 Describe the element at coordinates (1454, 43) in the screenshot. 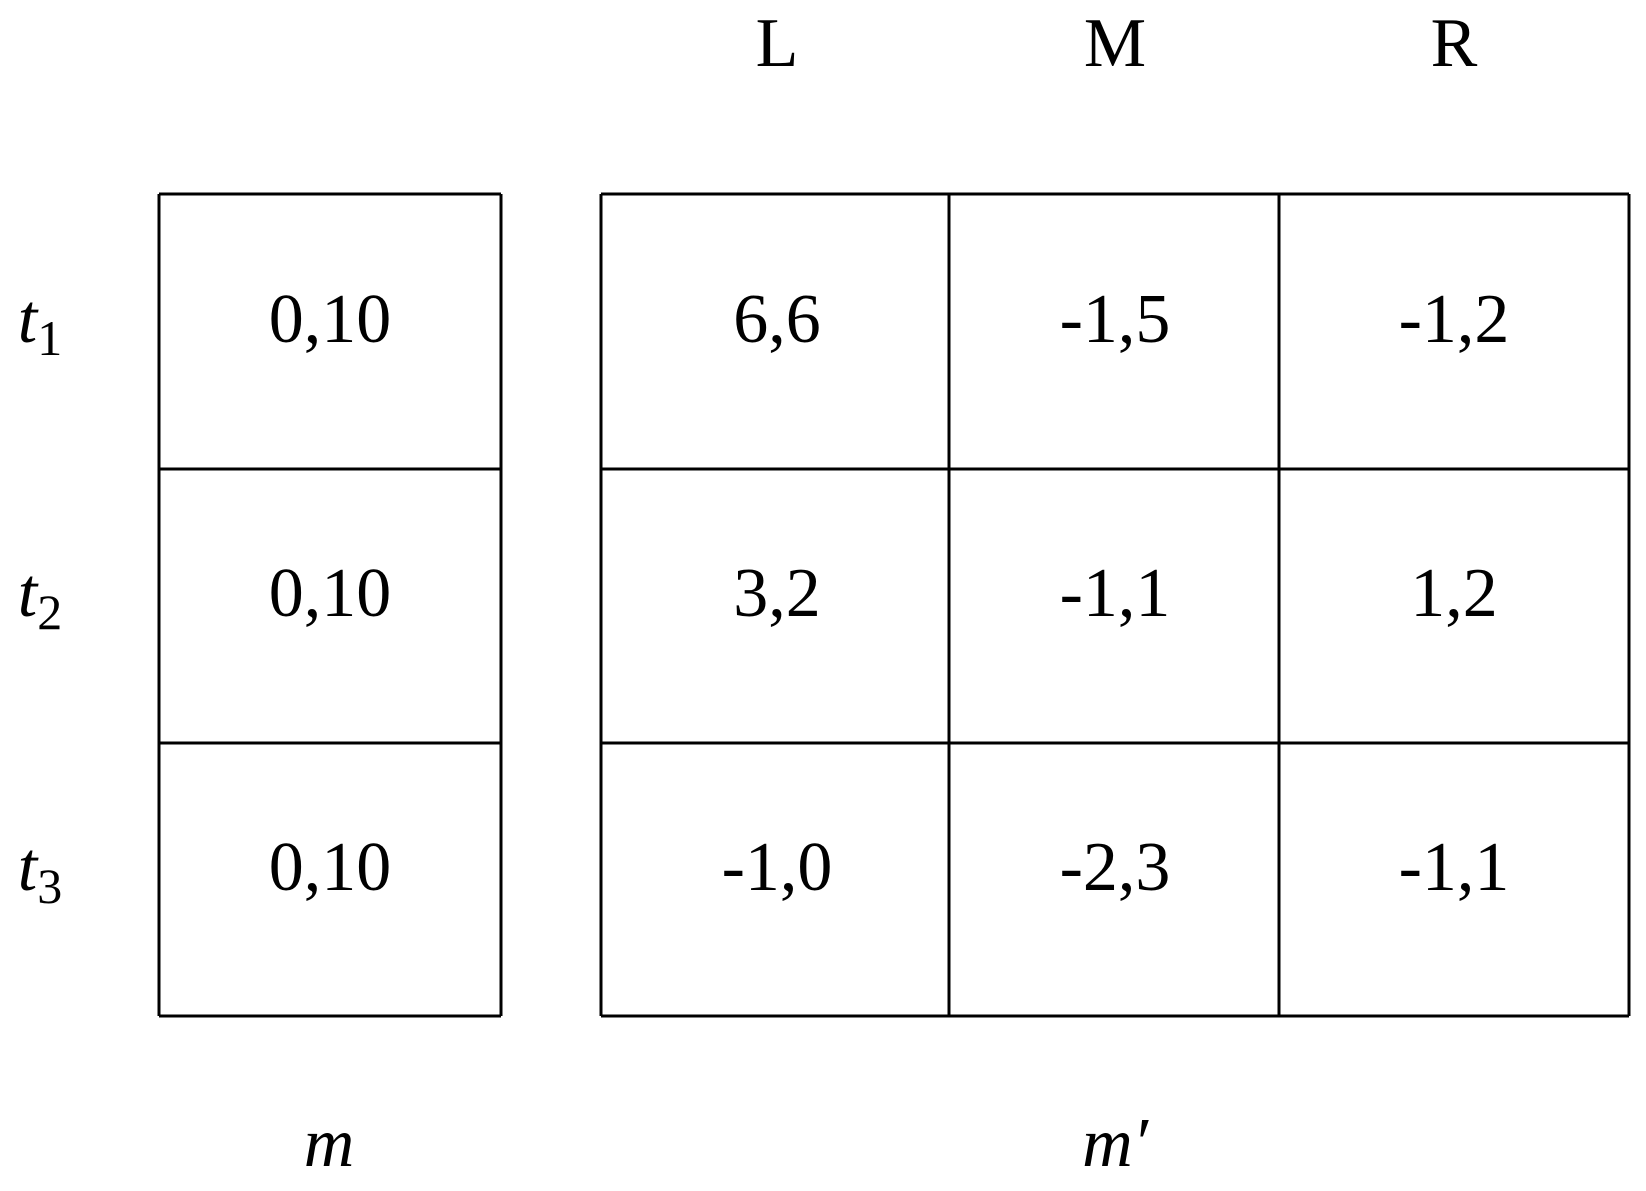

I see `column-header: R` at that location.